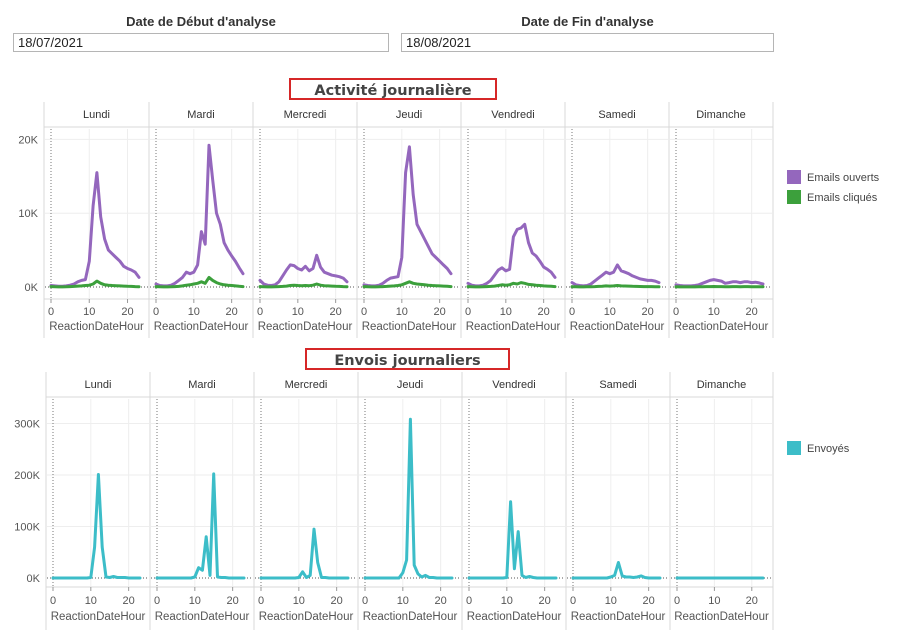 This screenshot has height=639, width=902. Describe the element at coordinates (722, 385) in the screenshot. I see `chart2-facet-header: Dimanche` at that location.